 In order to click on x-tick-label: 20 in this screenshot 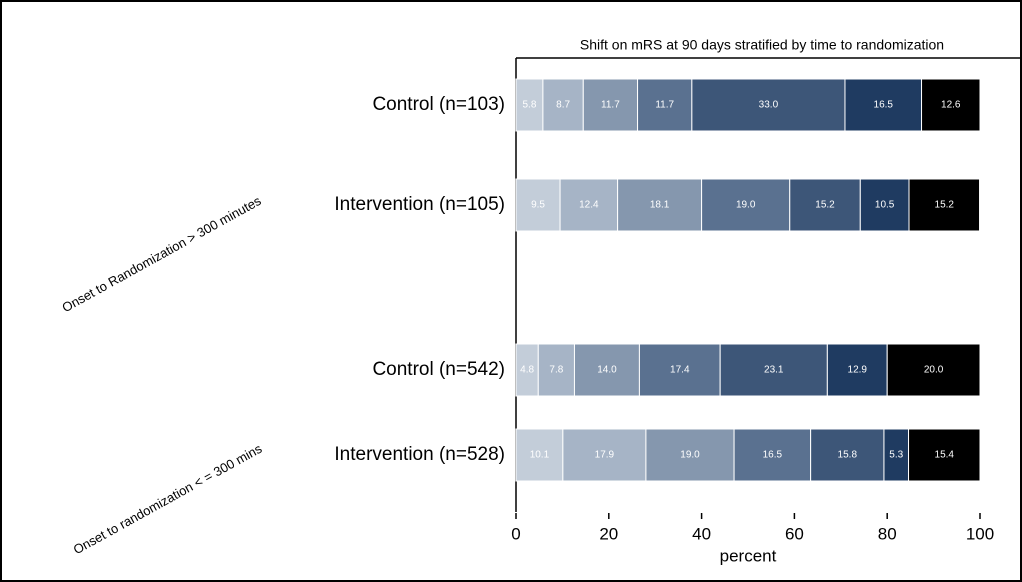, I will do `click(608, 533)`.